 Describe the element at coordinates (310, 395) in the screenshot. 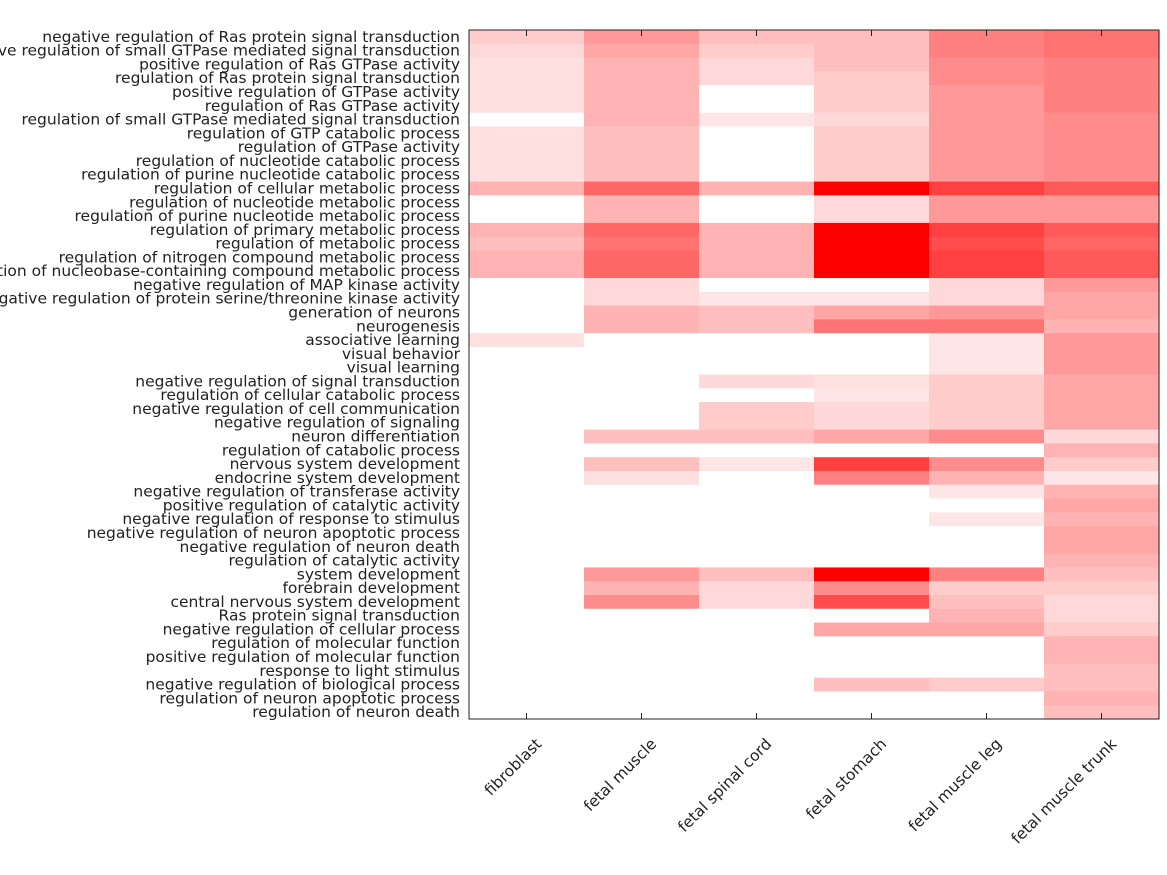

I see `row-label: regulation of cellular catabolic process` at that location.